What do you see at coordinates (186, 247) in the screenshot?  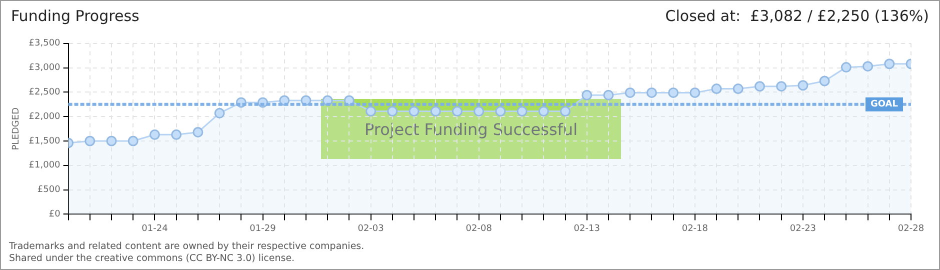 I see `text: Trademarks and related content are owned by their respective companies.` at bounding box center [186, 247].